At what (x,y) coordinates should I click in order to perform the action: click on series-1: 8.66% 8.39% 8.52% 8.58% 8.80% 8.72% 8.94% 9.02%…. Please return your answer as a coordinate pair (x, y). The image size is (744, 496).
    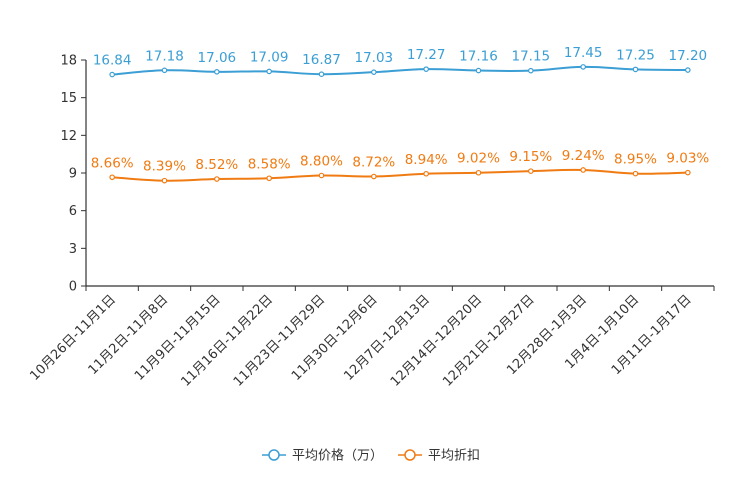
    Looking at the image, I should click on (400, 166).